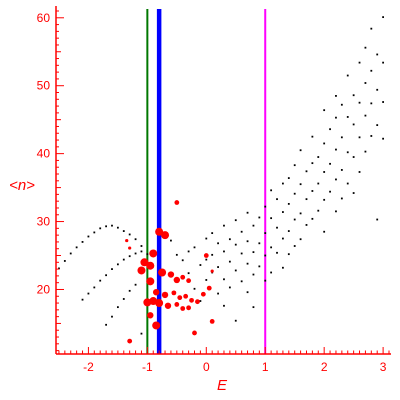  I want to click on y-tick-label: 40, so click(44, 154).